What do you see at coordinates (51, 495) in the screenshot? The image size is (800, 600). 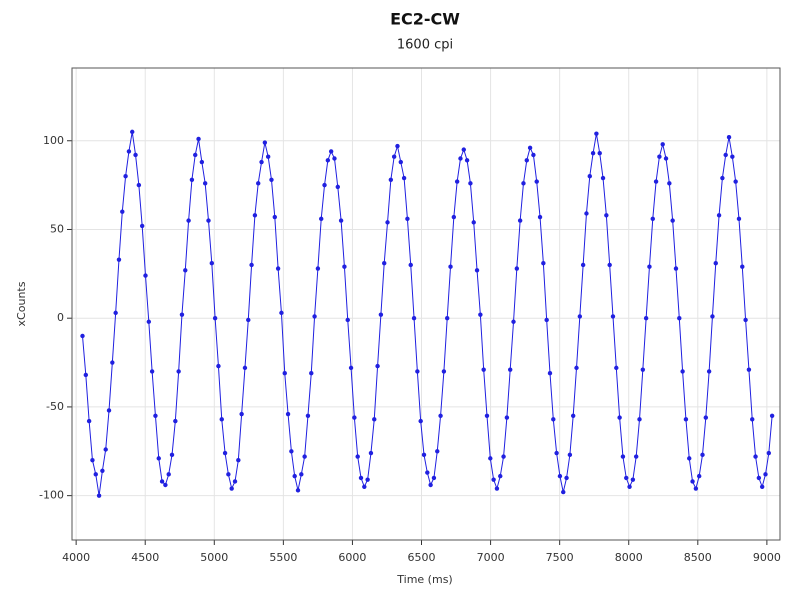 I see `y-tick-label: -100` at bounding box center [51, 495].